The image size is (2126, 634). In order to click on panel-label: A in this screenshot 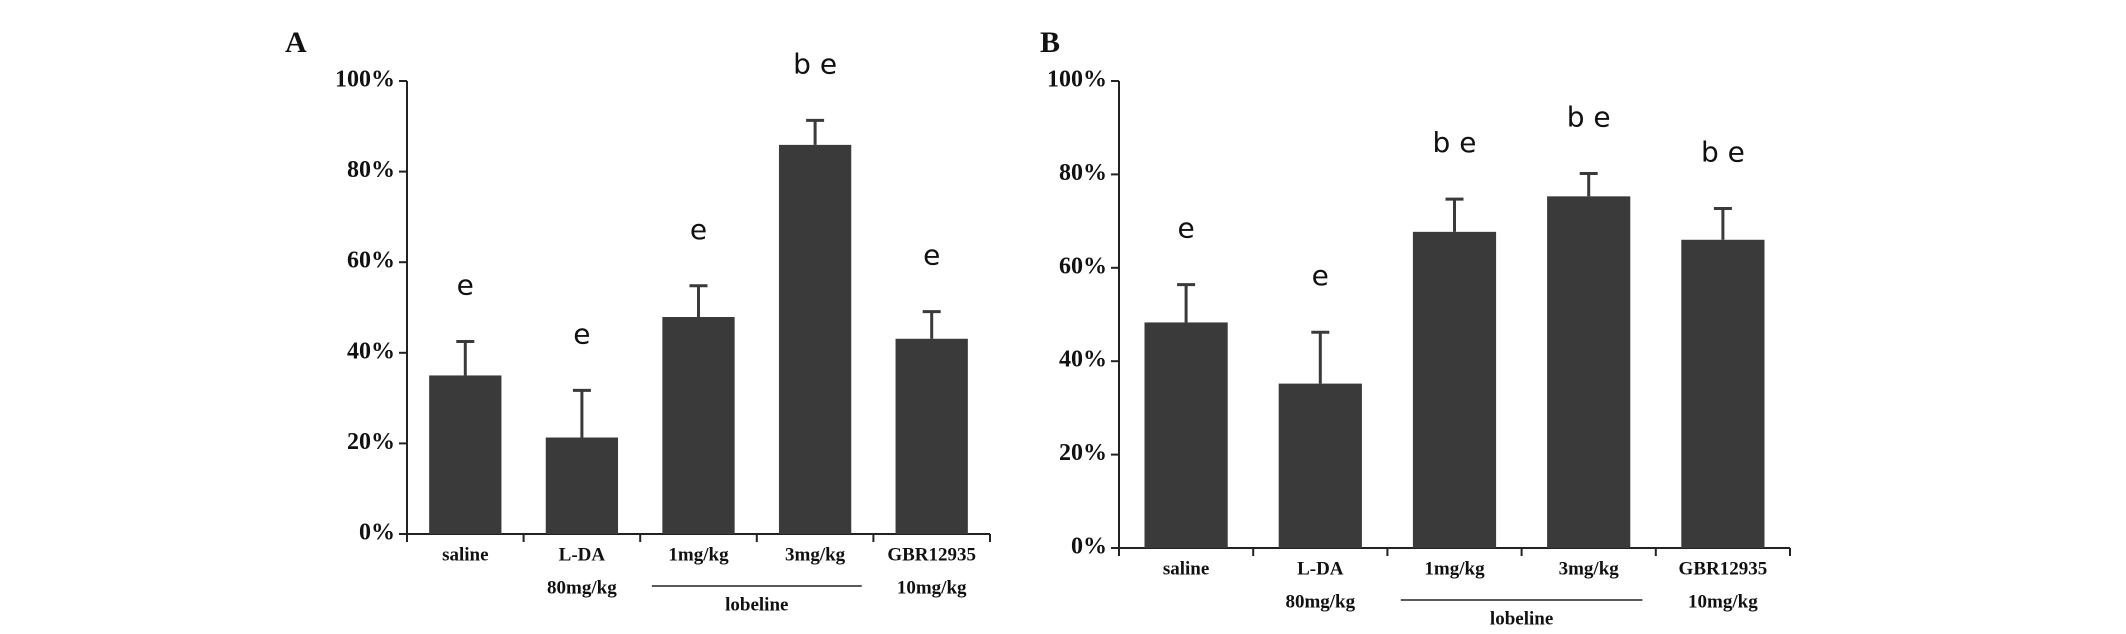, I will do `click(296, 42)`.